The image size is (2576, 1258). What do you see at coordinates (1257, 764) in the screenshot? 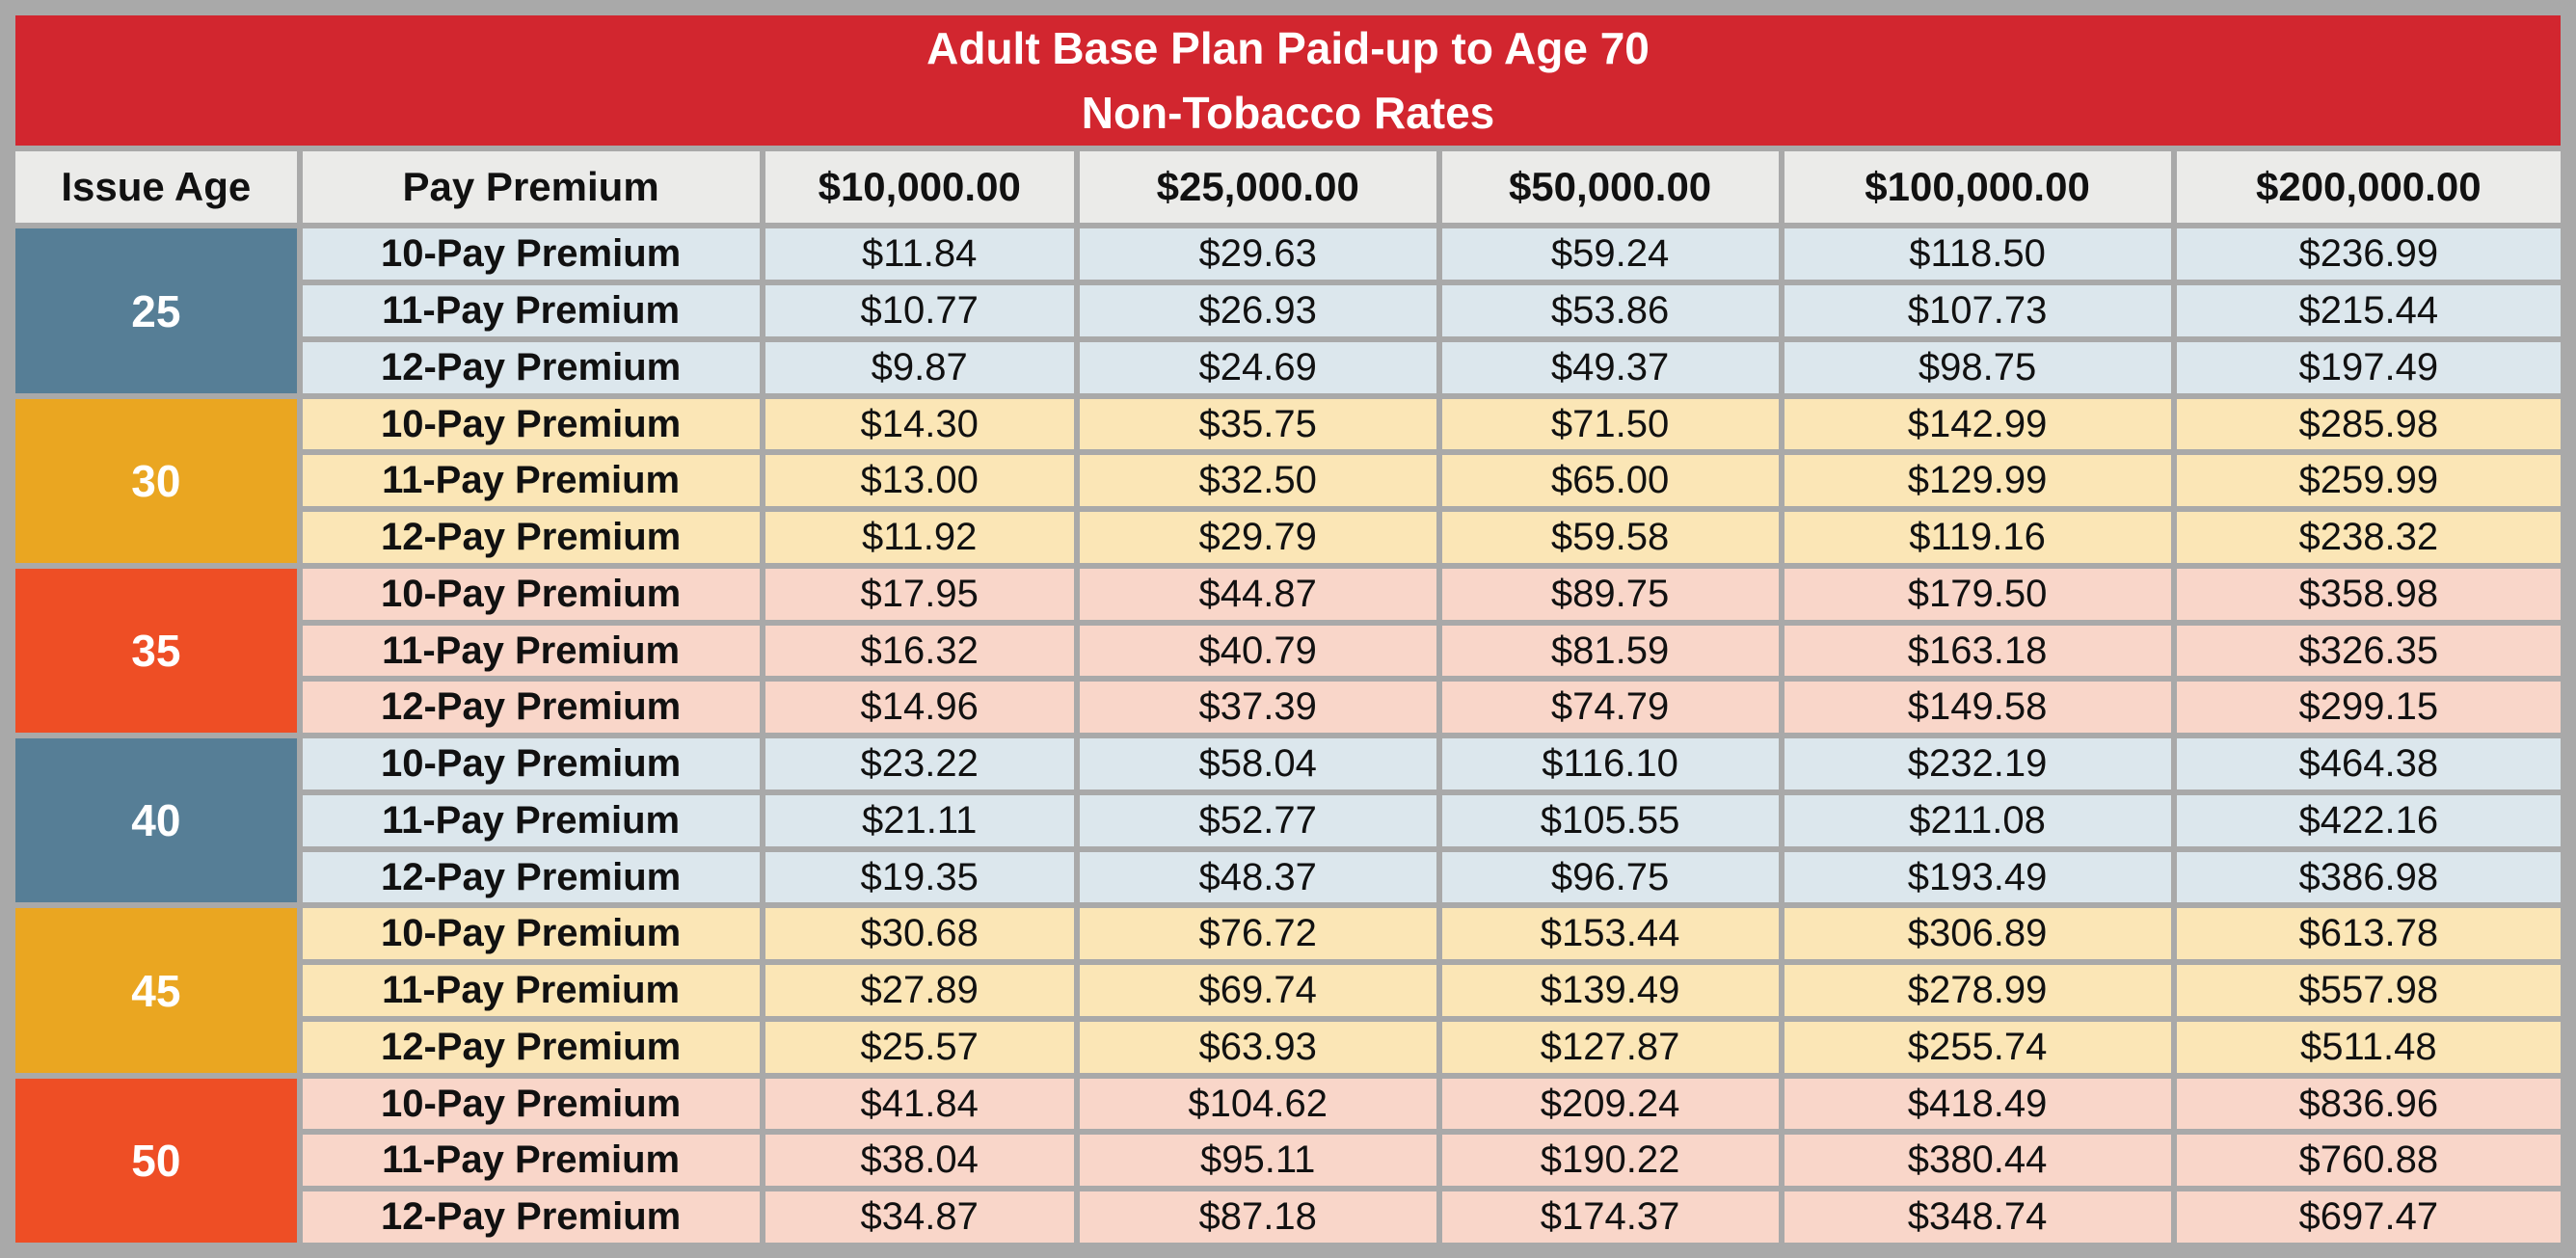
I see `premium-value: $58.04` at bounding box center [1257, 764].